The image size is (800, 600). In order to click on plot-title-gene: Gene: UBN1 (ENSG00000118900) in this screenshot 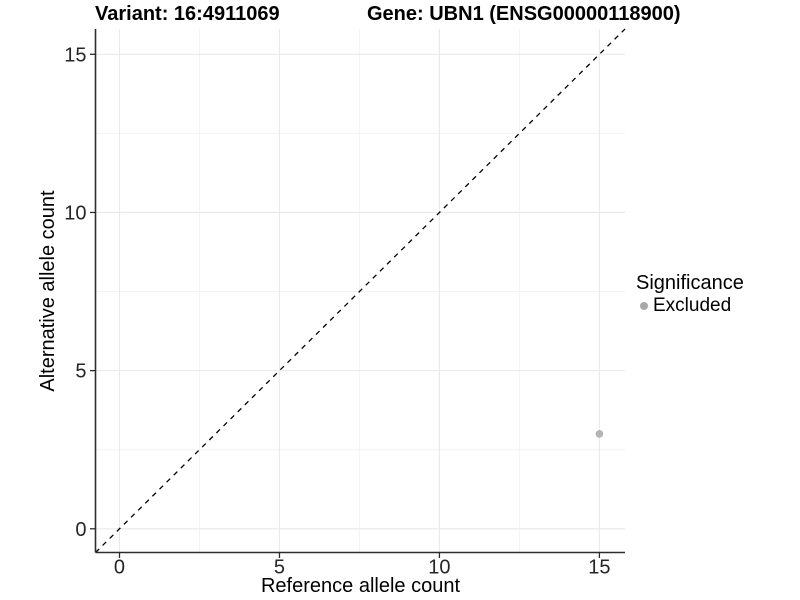, I will do `click(524, 14)`.